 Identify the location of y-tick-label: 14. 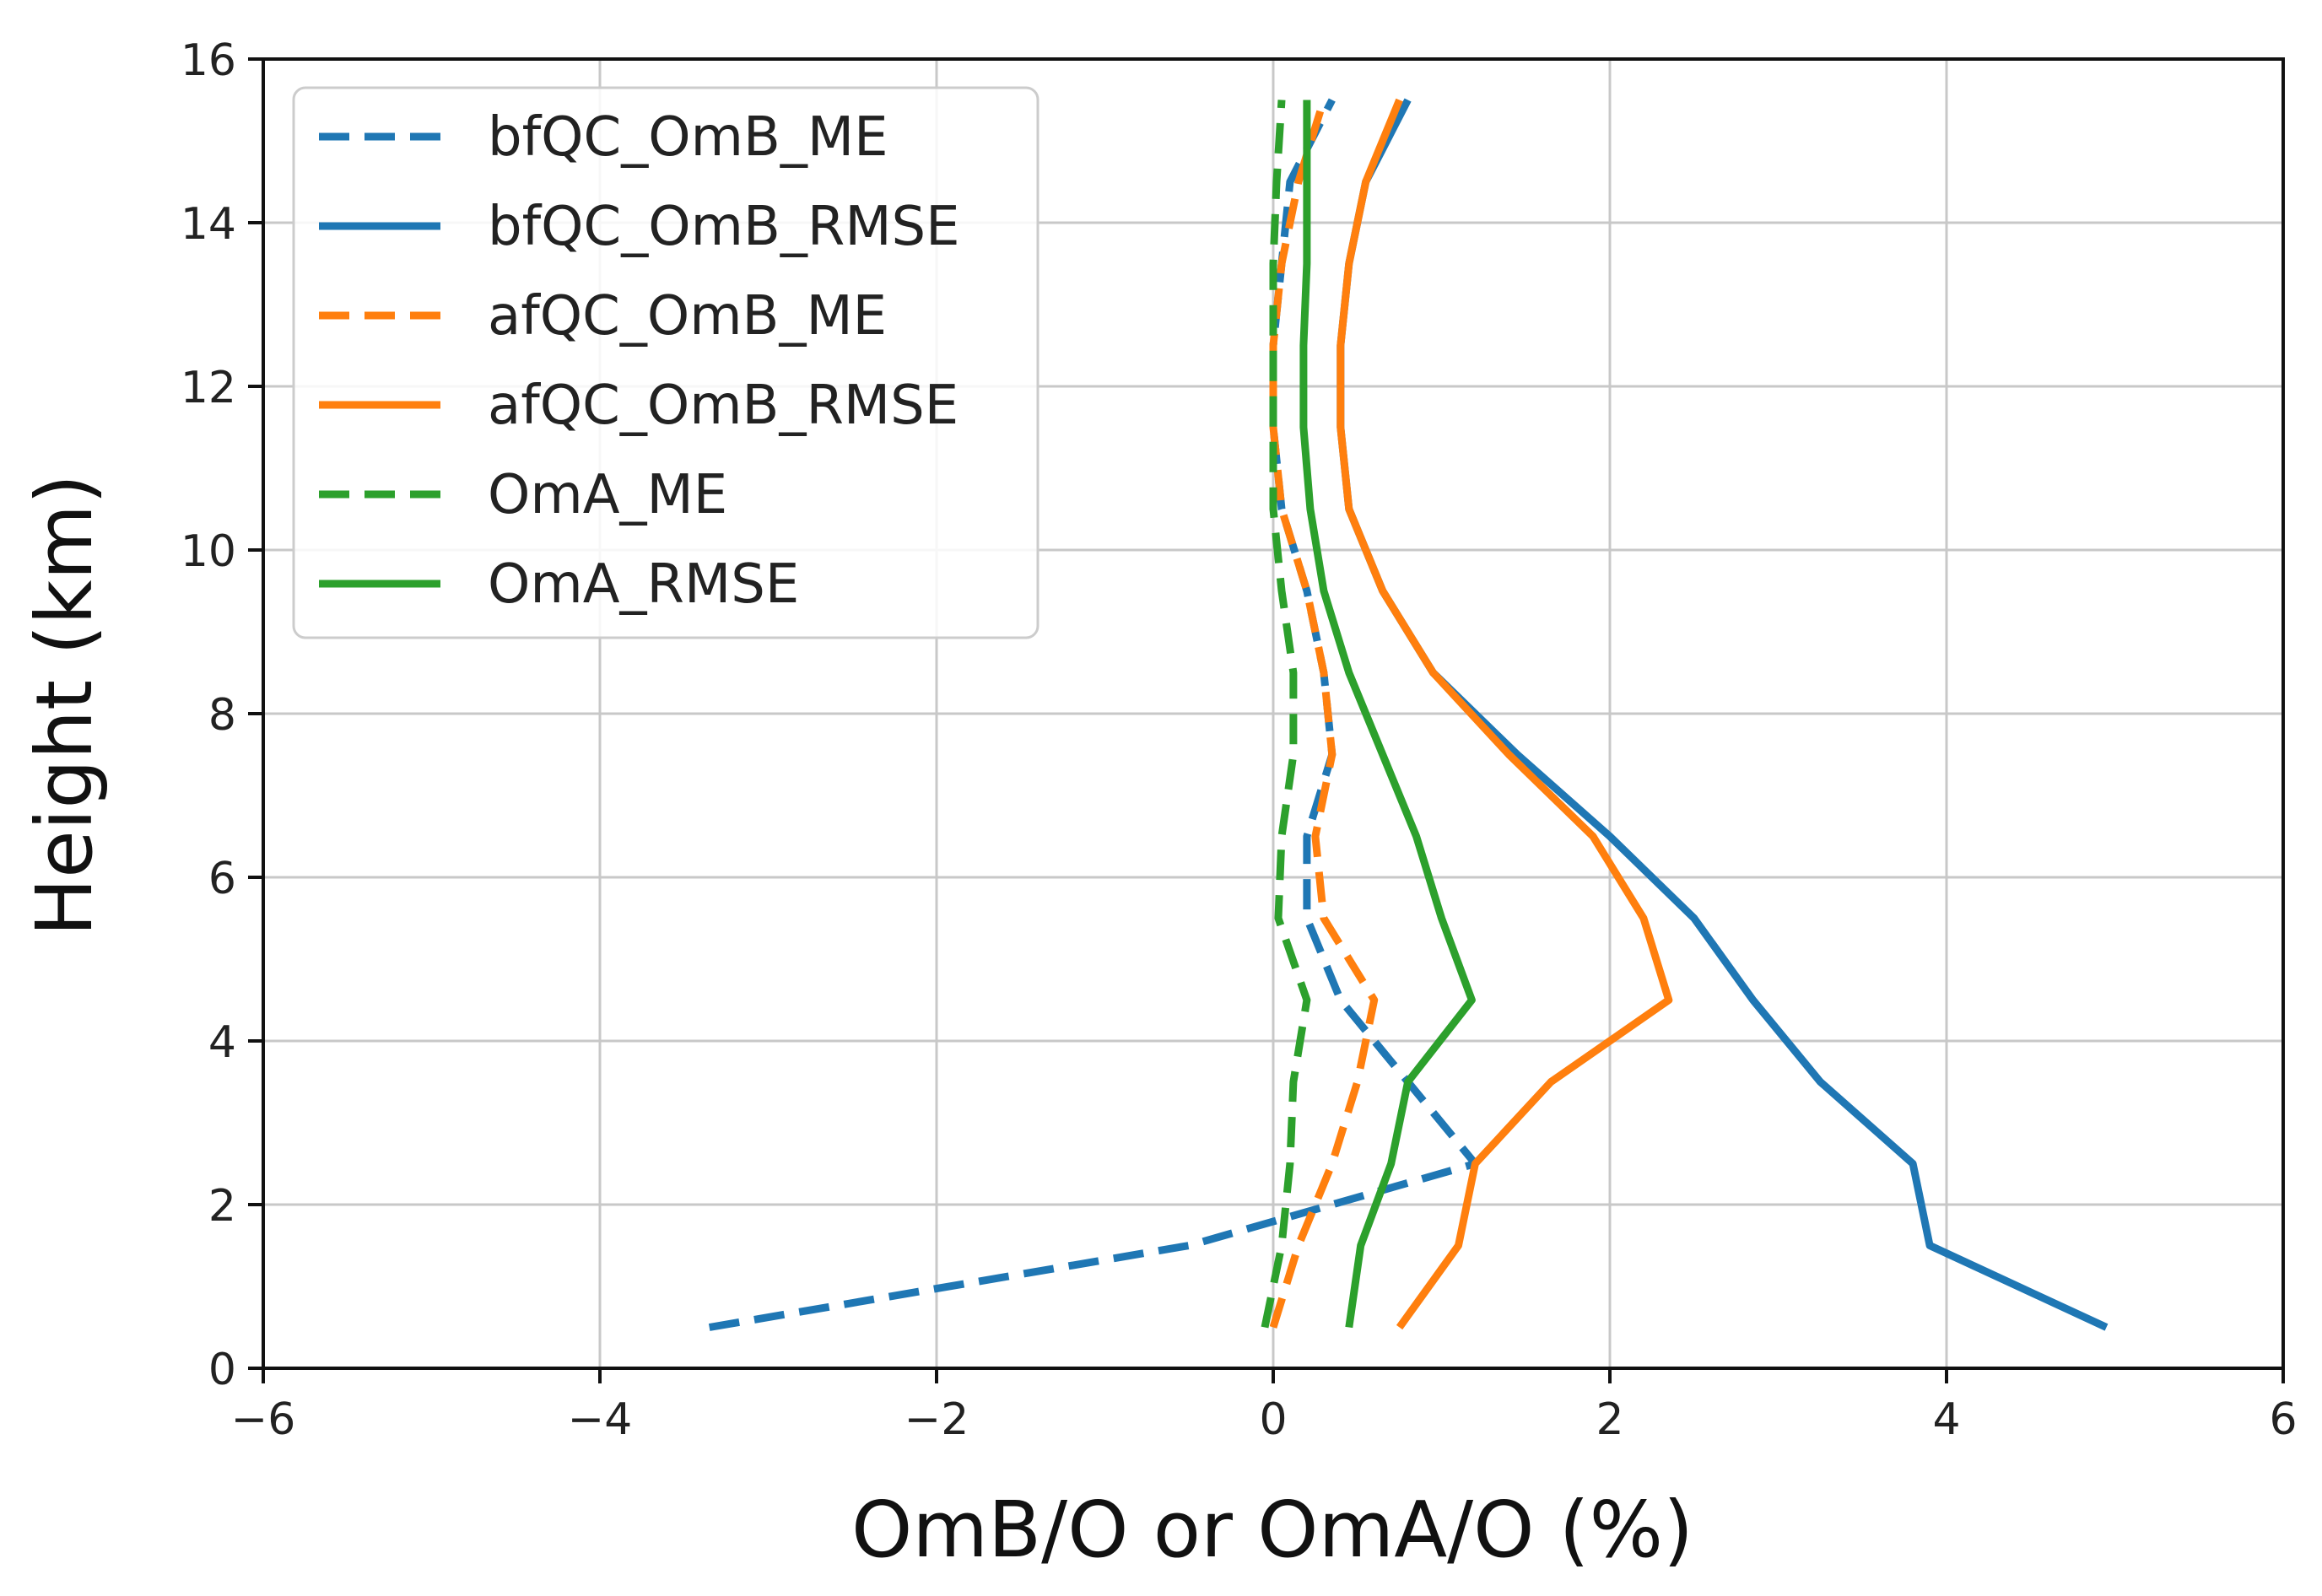
(208, 224).